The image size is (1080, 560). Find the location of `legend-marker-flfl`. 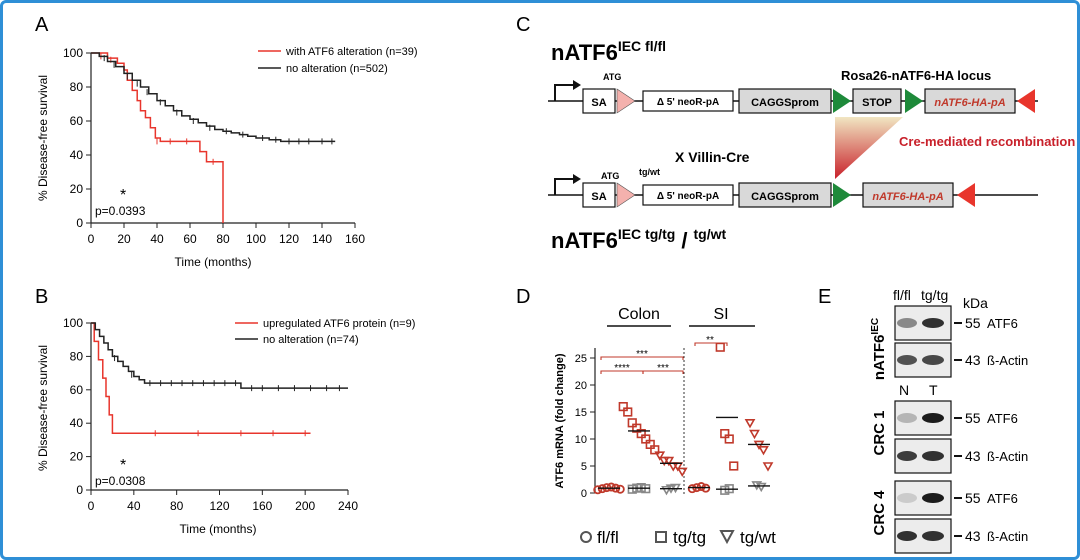

legend-marker-flfl is located at coordinates (586, 537).